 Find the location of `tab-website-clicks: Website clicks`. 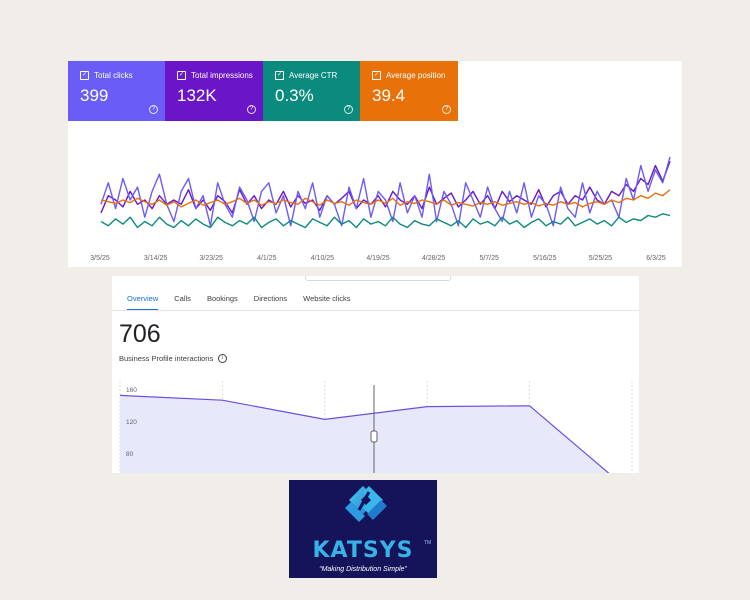

tab-website-clicks: Website clicks is located at coordinates (327, 298).